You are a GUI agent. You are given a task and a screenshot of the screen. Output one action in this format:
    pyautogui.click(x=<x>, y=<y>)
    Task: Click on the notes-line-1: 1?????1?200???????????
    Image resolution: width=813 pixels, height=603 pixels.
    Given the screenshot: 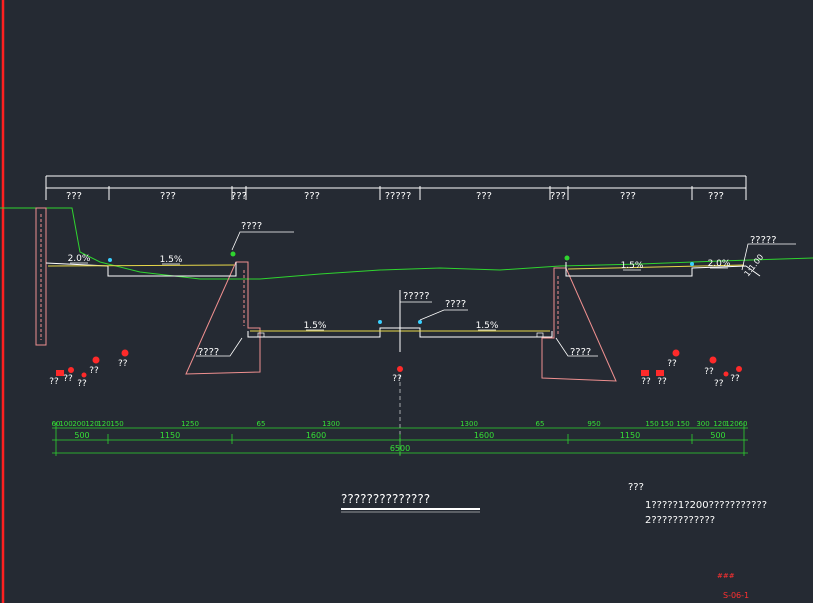 What is the action you would take?
    pyautogui.click(x=706, y=505)
    